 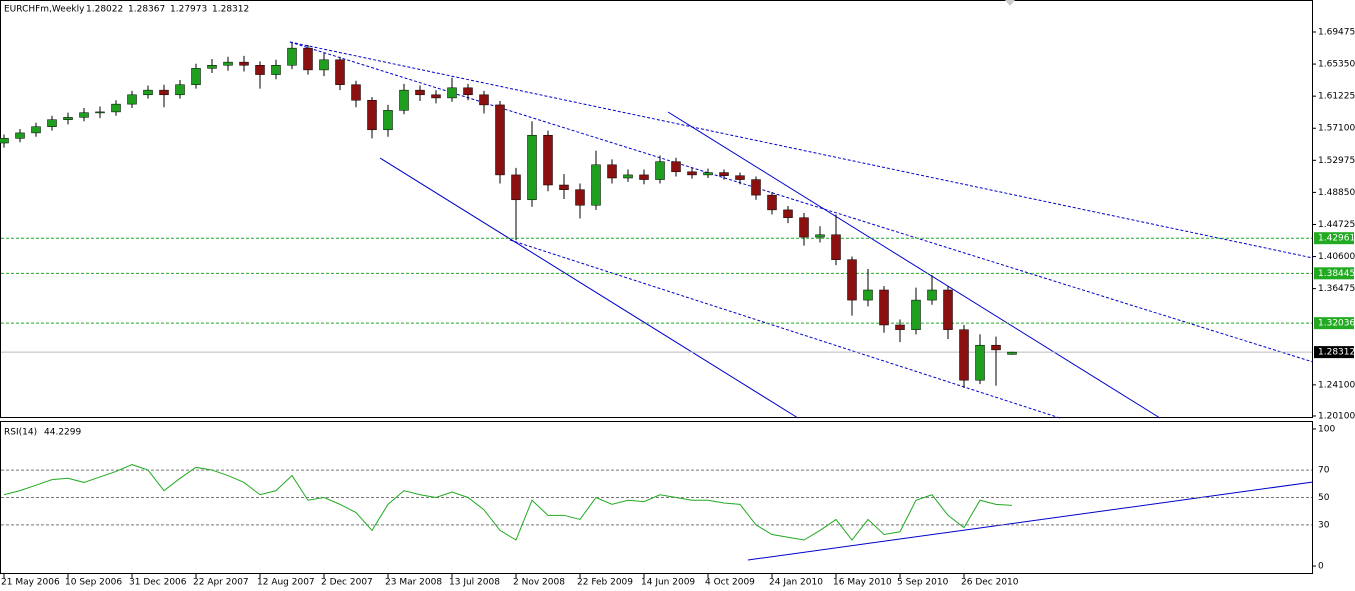 What do you see at coordinates (1336, 416) in the screenshot?
I see `y-tick-label: 1.20100` at bounding box center [1336, 416].